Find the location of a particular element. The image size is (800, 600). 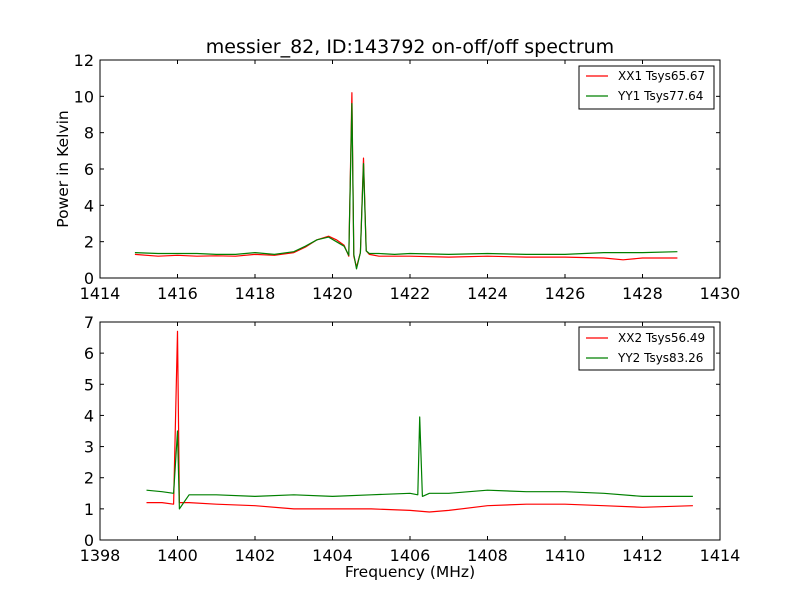

bottom-y-tick-label: 5 is located at coordinates (89, 384).